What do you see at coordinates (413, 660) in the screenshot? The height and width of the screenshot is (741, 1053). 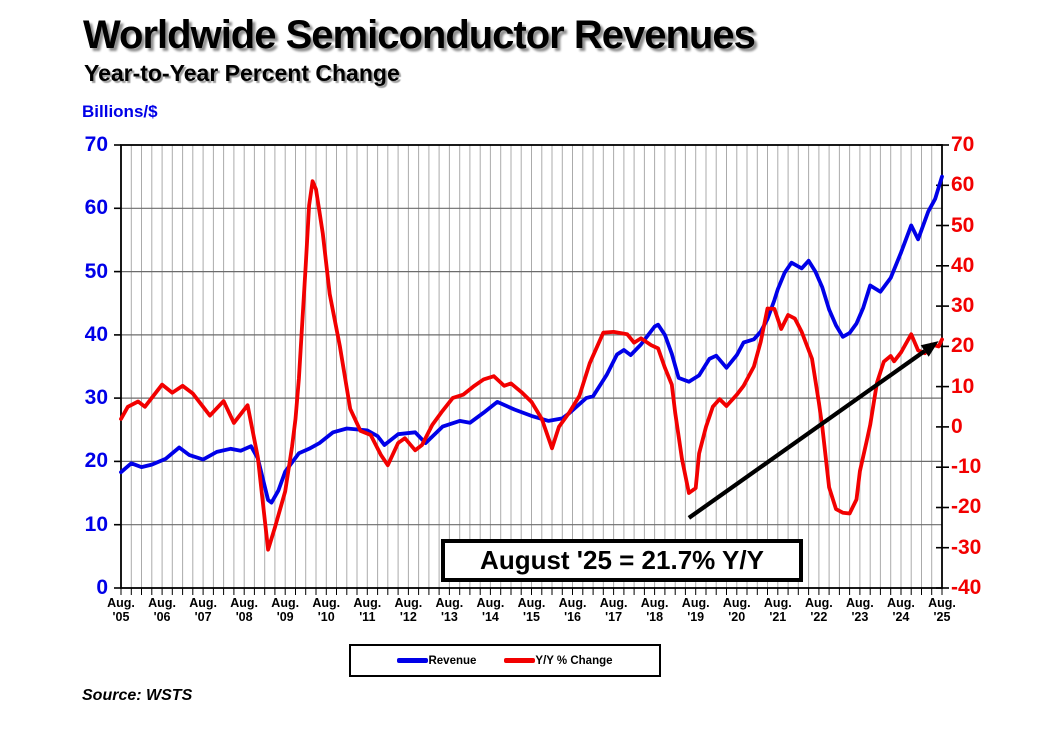 I see `revenue-line-swatch` at bounding box center [413, 660].